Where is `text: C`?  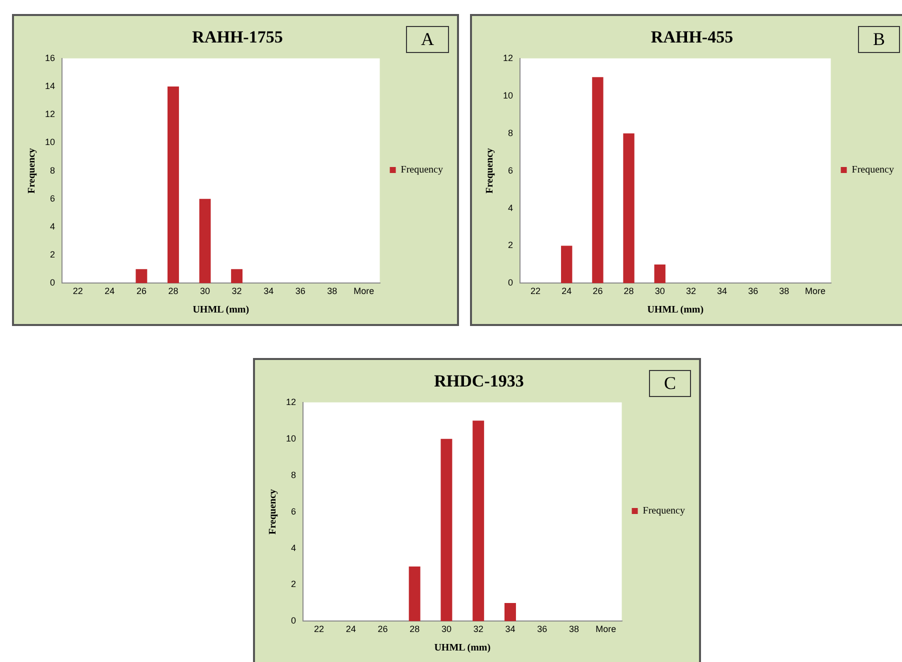 text: C is located at coordinates (669, 383).